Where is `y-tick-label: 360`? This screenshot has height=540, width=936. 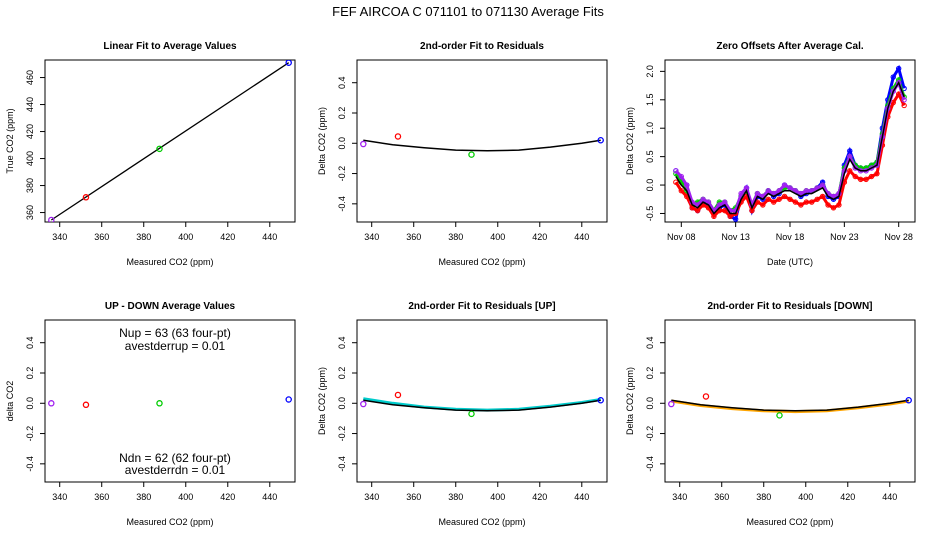
y-tick-label: 360 is located at coordinates (30, 212).